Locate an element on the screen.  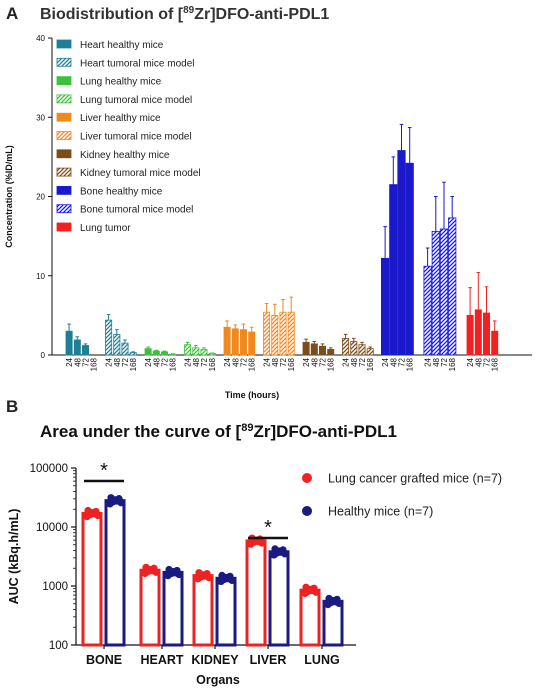
y-tick-label: 40 is located at coordinates (40, 38).